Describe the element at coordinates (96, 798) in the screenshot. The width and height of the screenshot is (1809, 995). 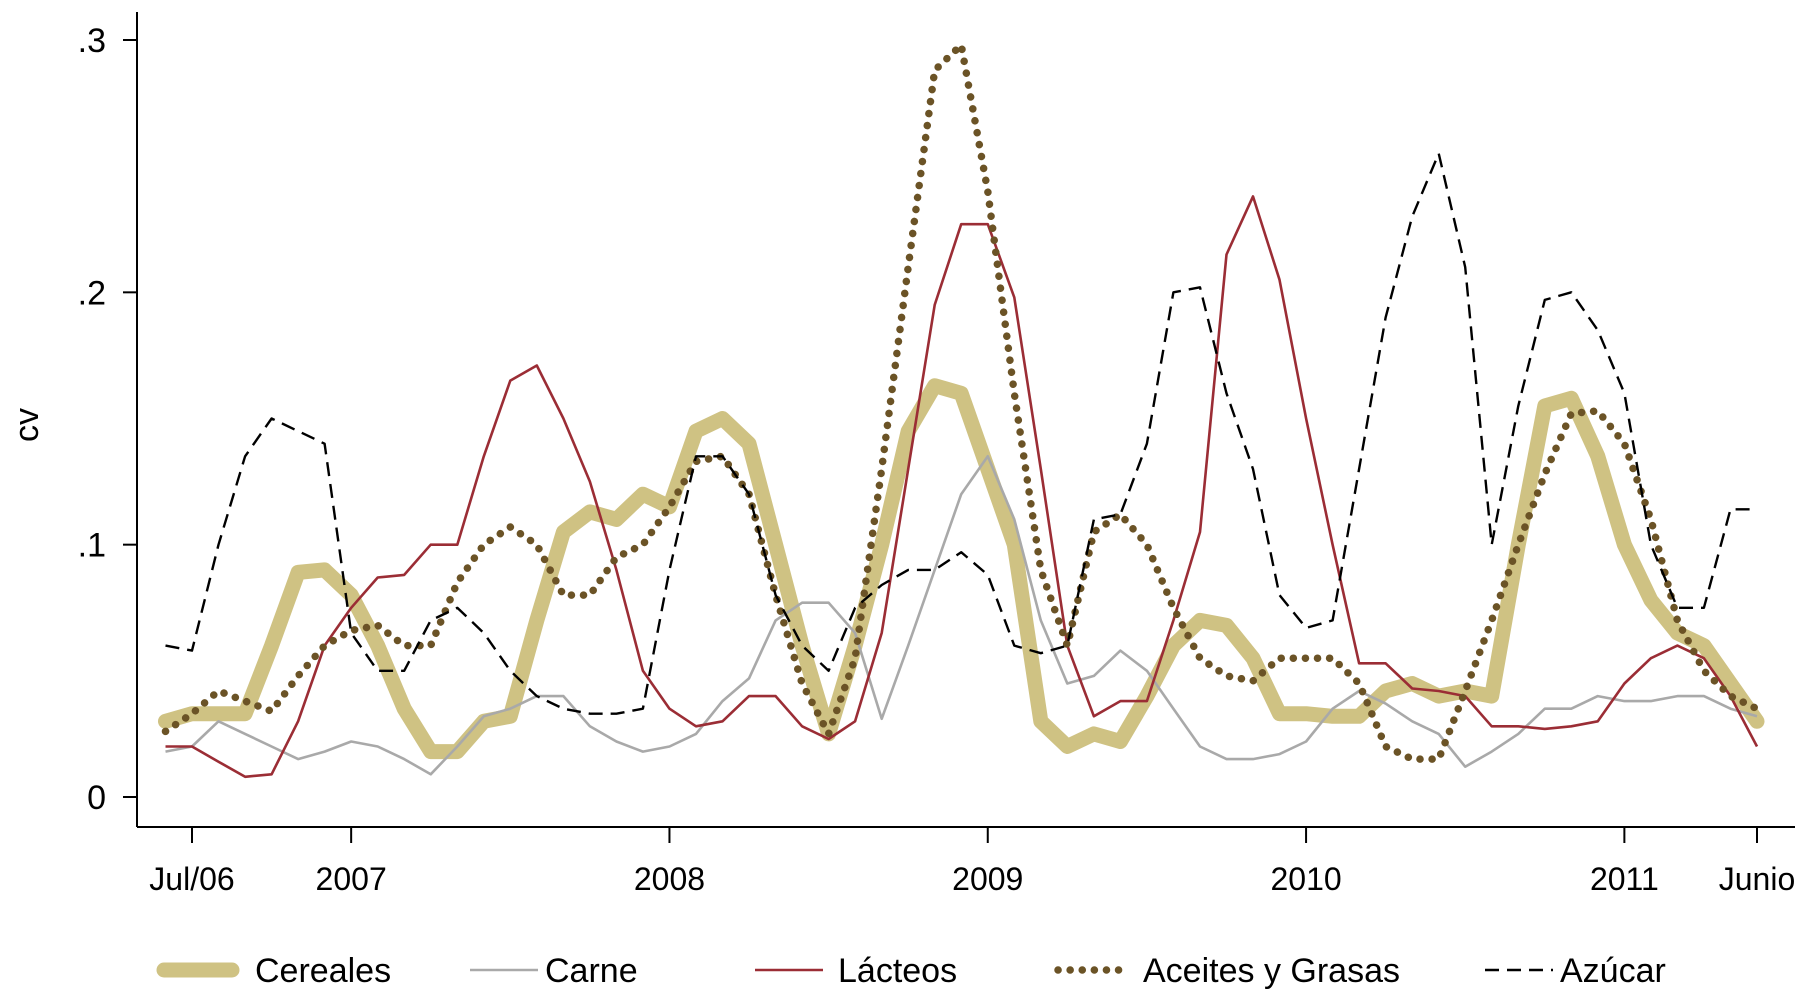
I see `y-tick-label: 0` at that location.